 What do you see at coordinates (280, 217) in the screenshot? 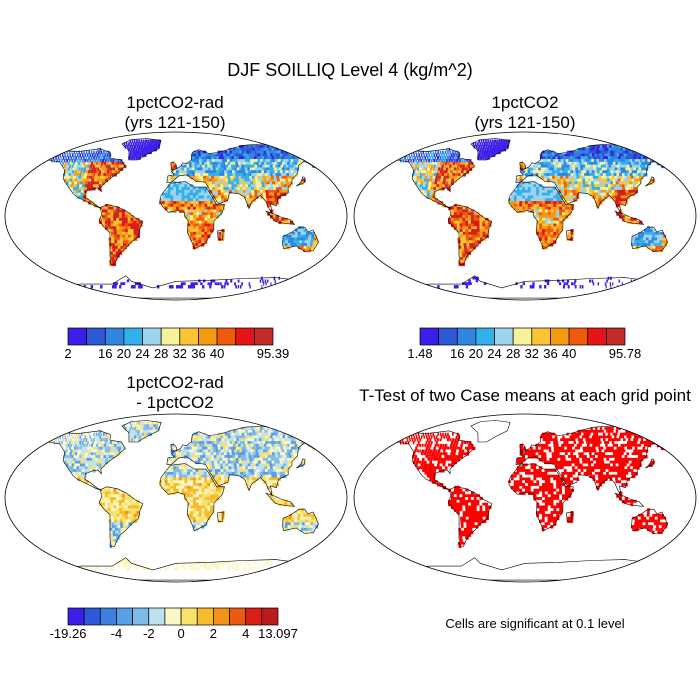
I see `coastline-indonesia` at bounding box center [280, 217].